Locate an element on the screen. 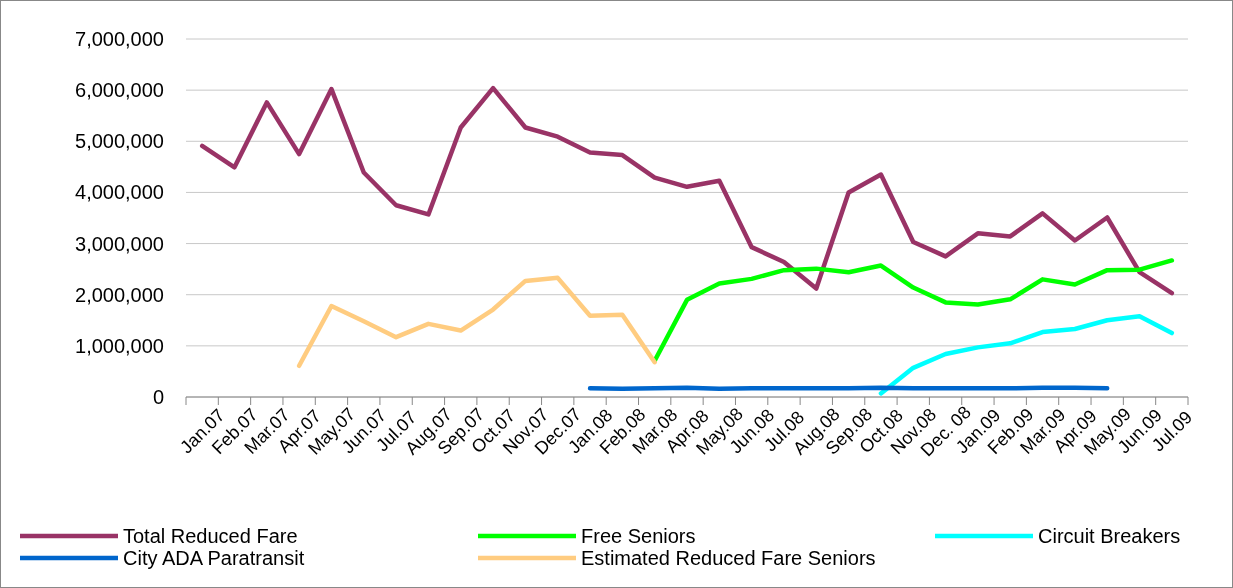 This screenshot has width=1233, height=588. y-tick-label: 1,000,000 is located at coordinates (119, 345).